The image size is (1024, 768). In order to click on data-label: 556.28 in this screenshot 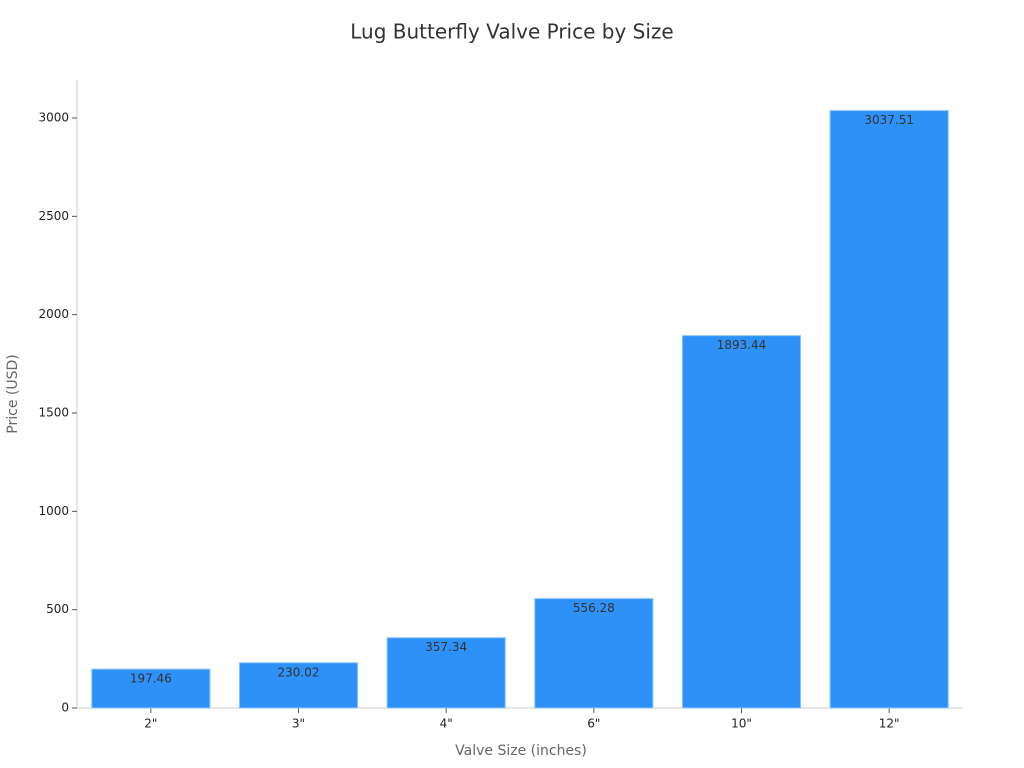, I will do `click(594, 608)`.